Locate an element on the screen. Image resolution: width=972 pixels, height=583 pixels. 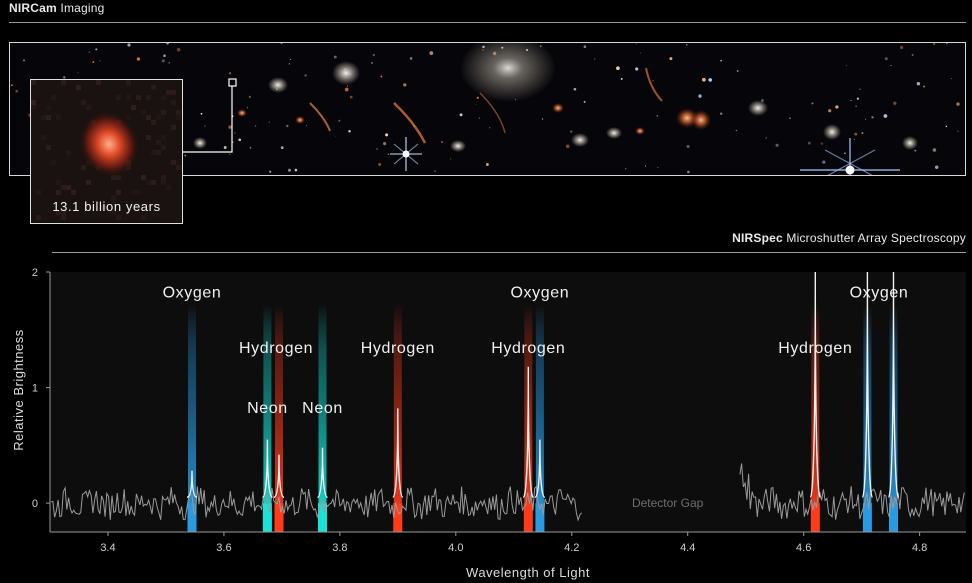
distant-galaxy is located at coordinates (109, 144).